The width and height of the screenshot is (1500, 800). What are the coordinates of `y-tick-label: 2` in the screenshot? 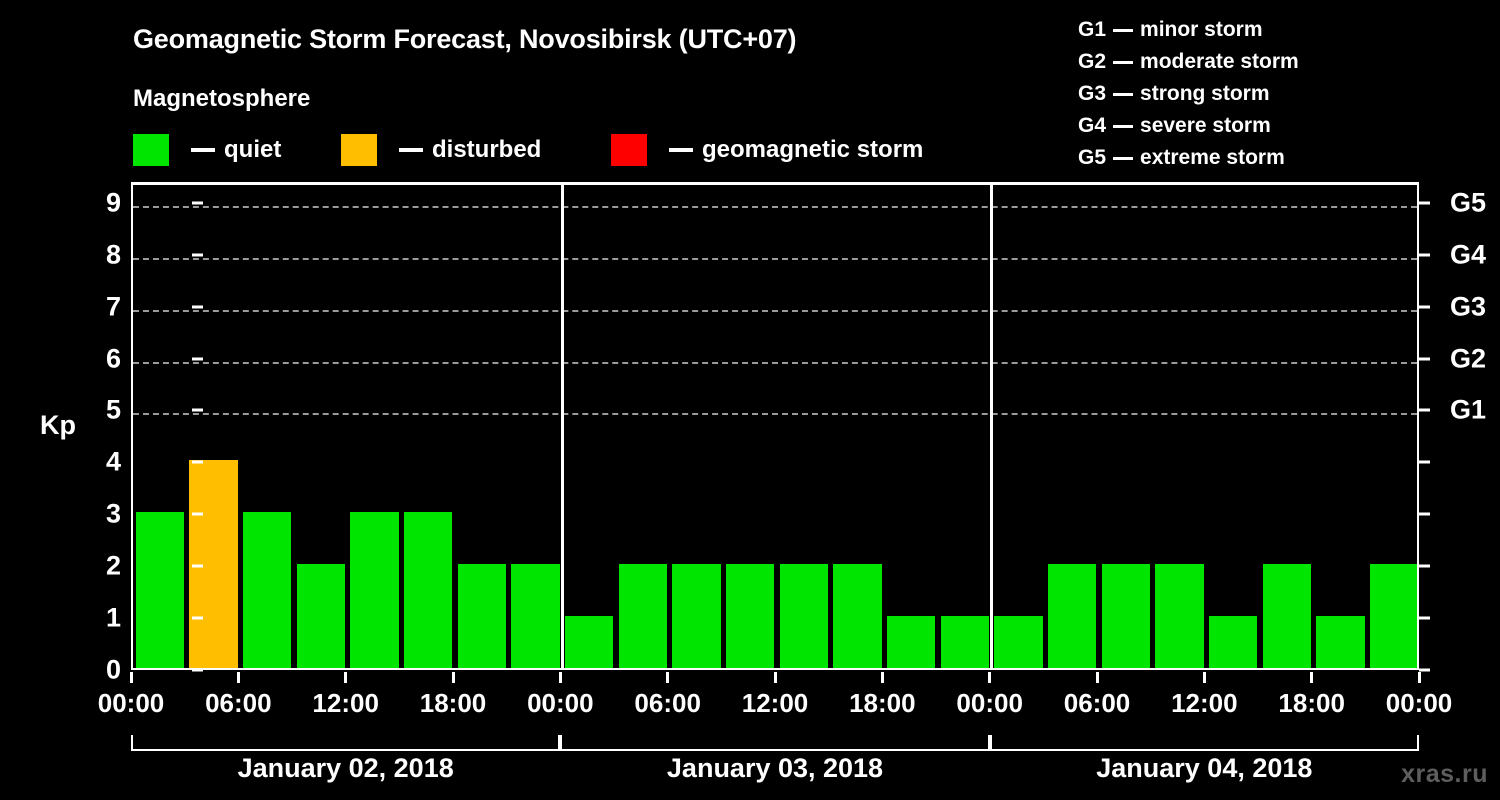 It's located at (113, 565).